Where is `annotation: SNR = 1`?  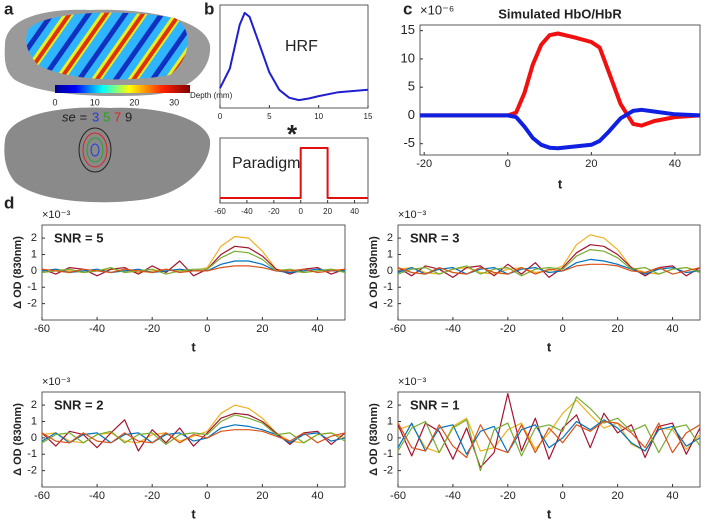 annotation: SNR = 1 is located at coordinates (435, 404).